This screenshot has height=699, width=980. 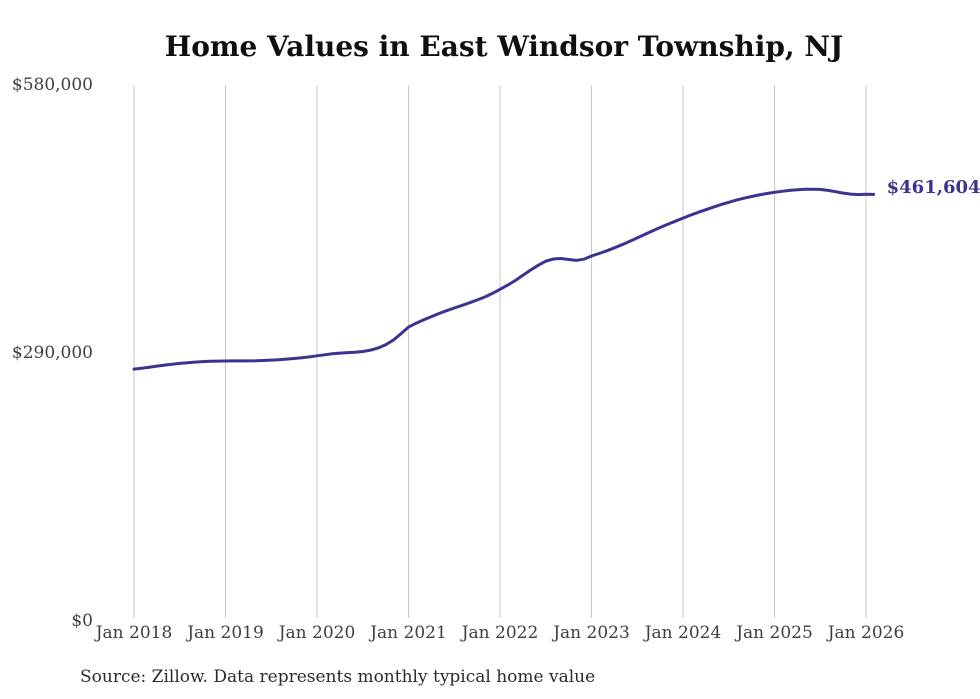 I want to click on y-axis-label: $580,000, so click(x=52, y=85).